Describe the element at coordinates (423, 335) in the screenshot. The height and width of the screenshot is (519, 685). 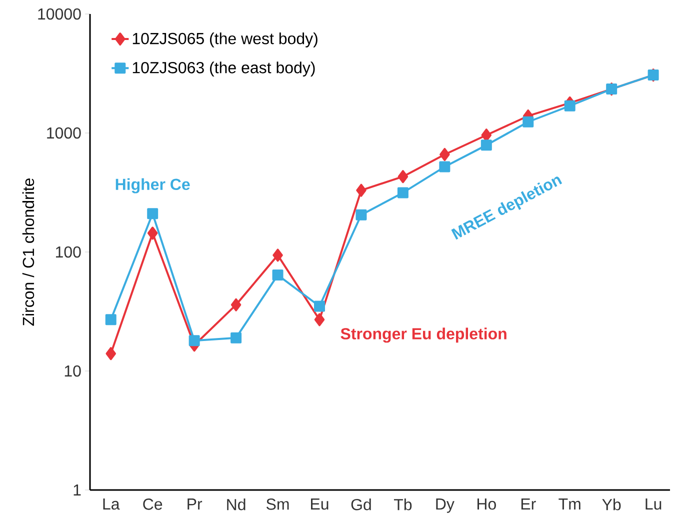
I see `annotation: Stronger Eu depletion` at that location.